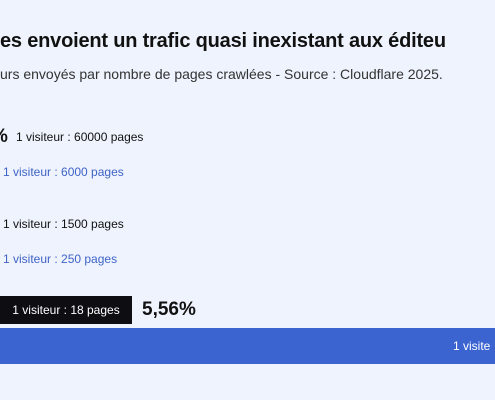 The image size is (495, 400). I want to click on bar-5: 1 visiteur : 18 pages, so click(66, 310).